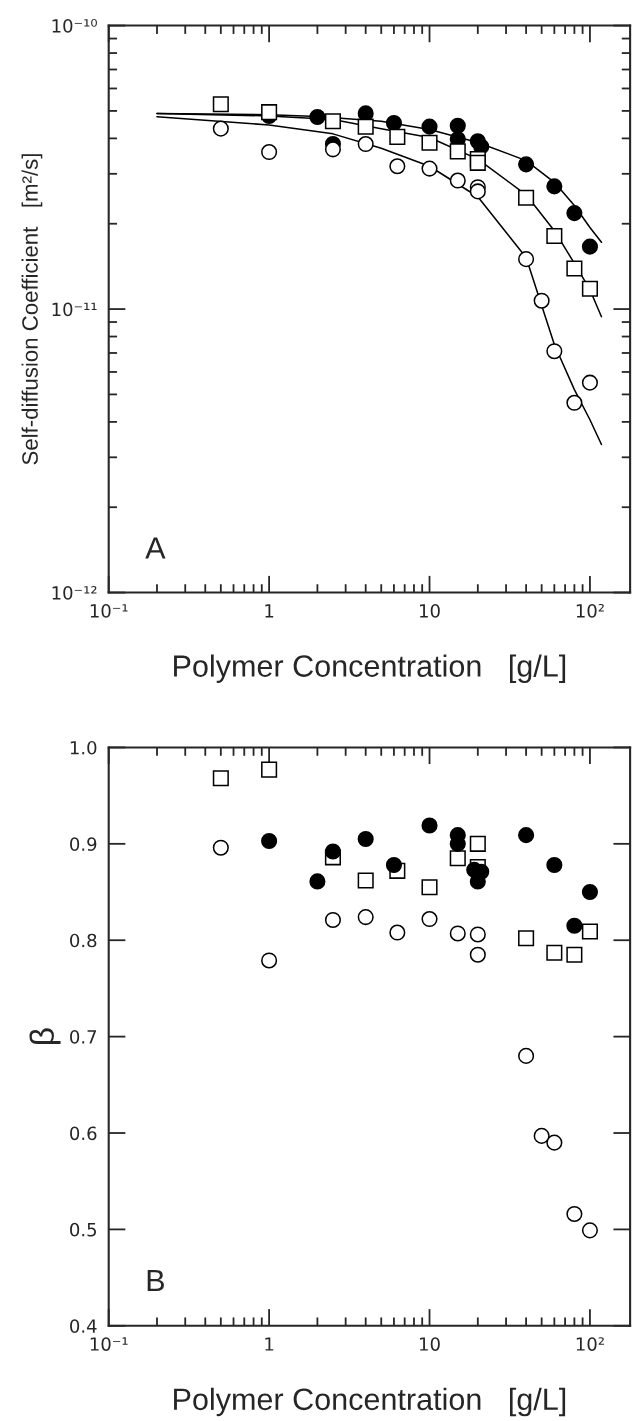 This screenshot has width=632, height=1421. What do you see at coordinates (83, 1326) in the screenshot?
I see `y-tick-label: 0.4` at bounding box center [83, 1326].